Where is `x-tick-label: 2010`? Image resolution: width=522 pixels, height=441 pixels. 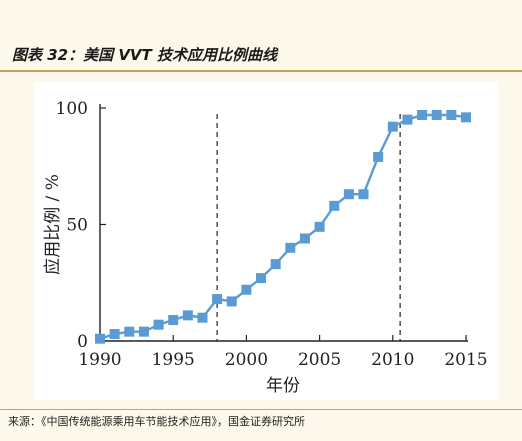 x-tick-label: 2010 is located at coordinates (392, 360).